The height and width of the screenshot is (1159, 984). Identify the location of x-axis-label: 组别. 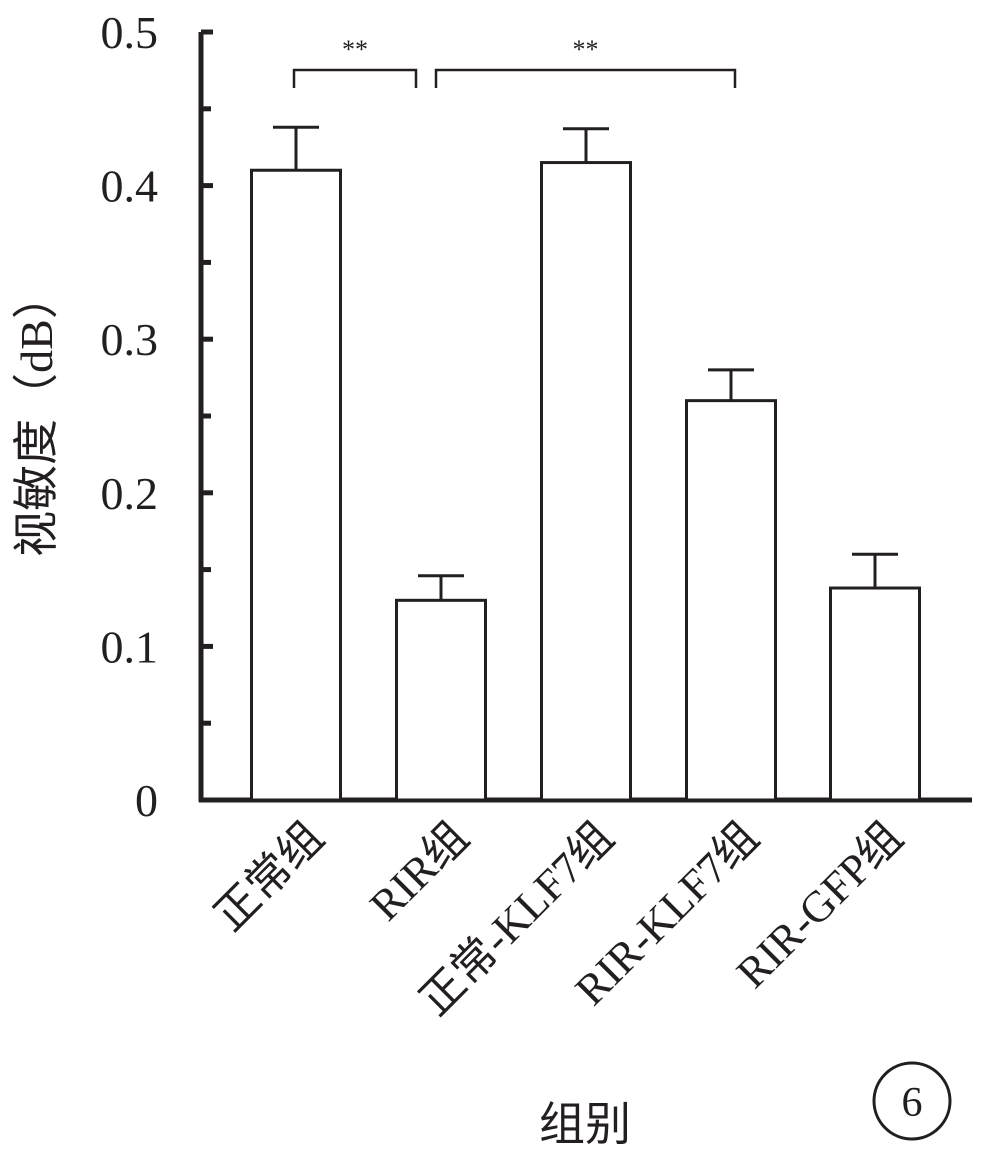
(585, 1124).